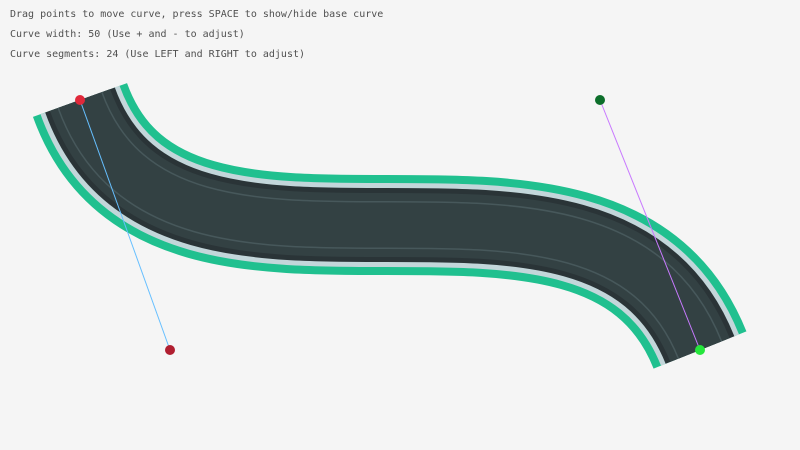 Image resolution: width=800 pixels, height=450 pixels. What do you see at coordinates (650, 225) in the screenshot?
I see `end-tangent-line` at bounding box center [650, 225].